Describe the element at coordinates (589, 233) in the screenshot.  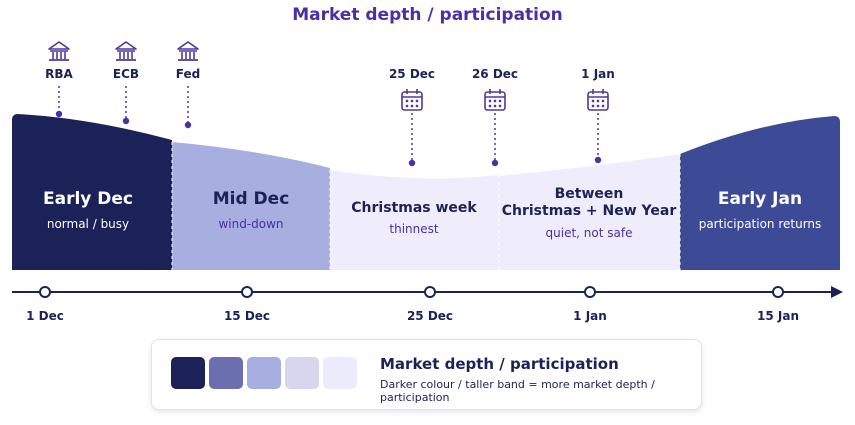
I see `period-description: quiet, not safe` at that location.